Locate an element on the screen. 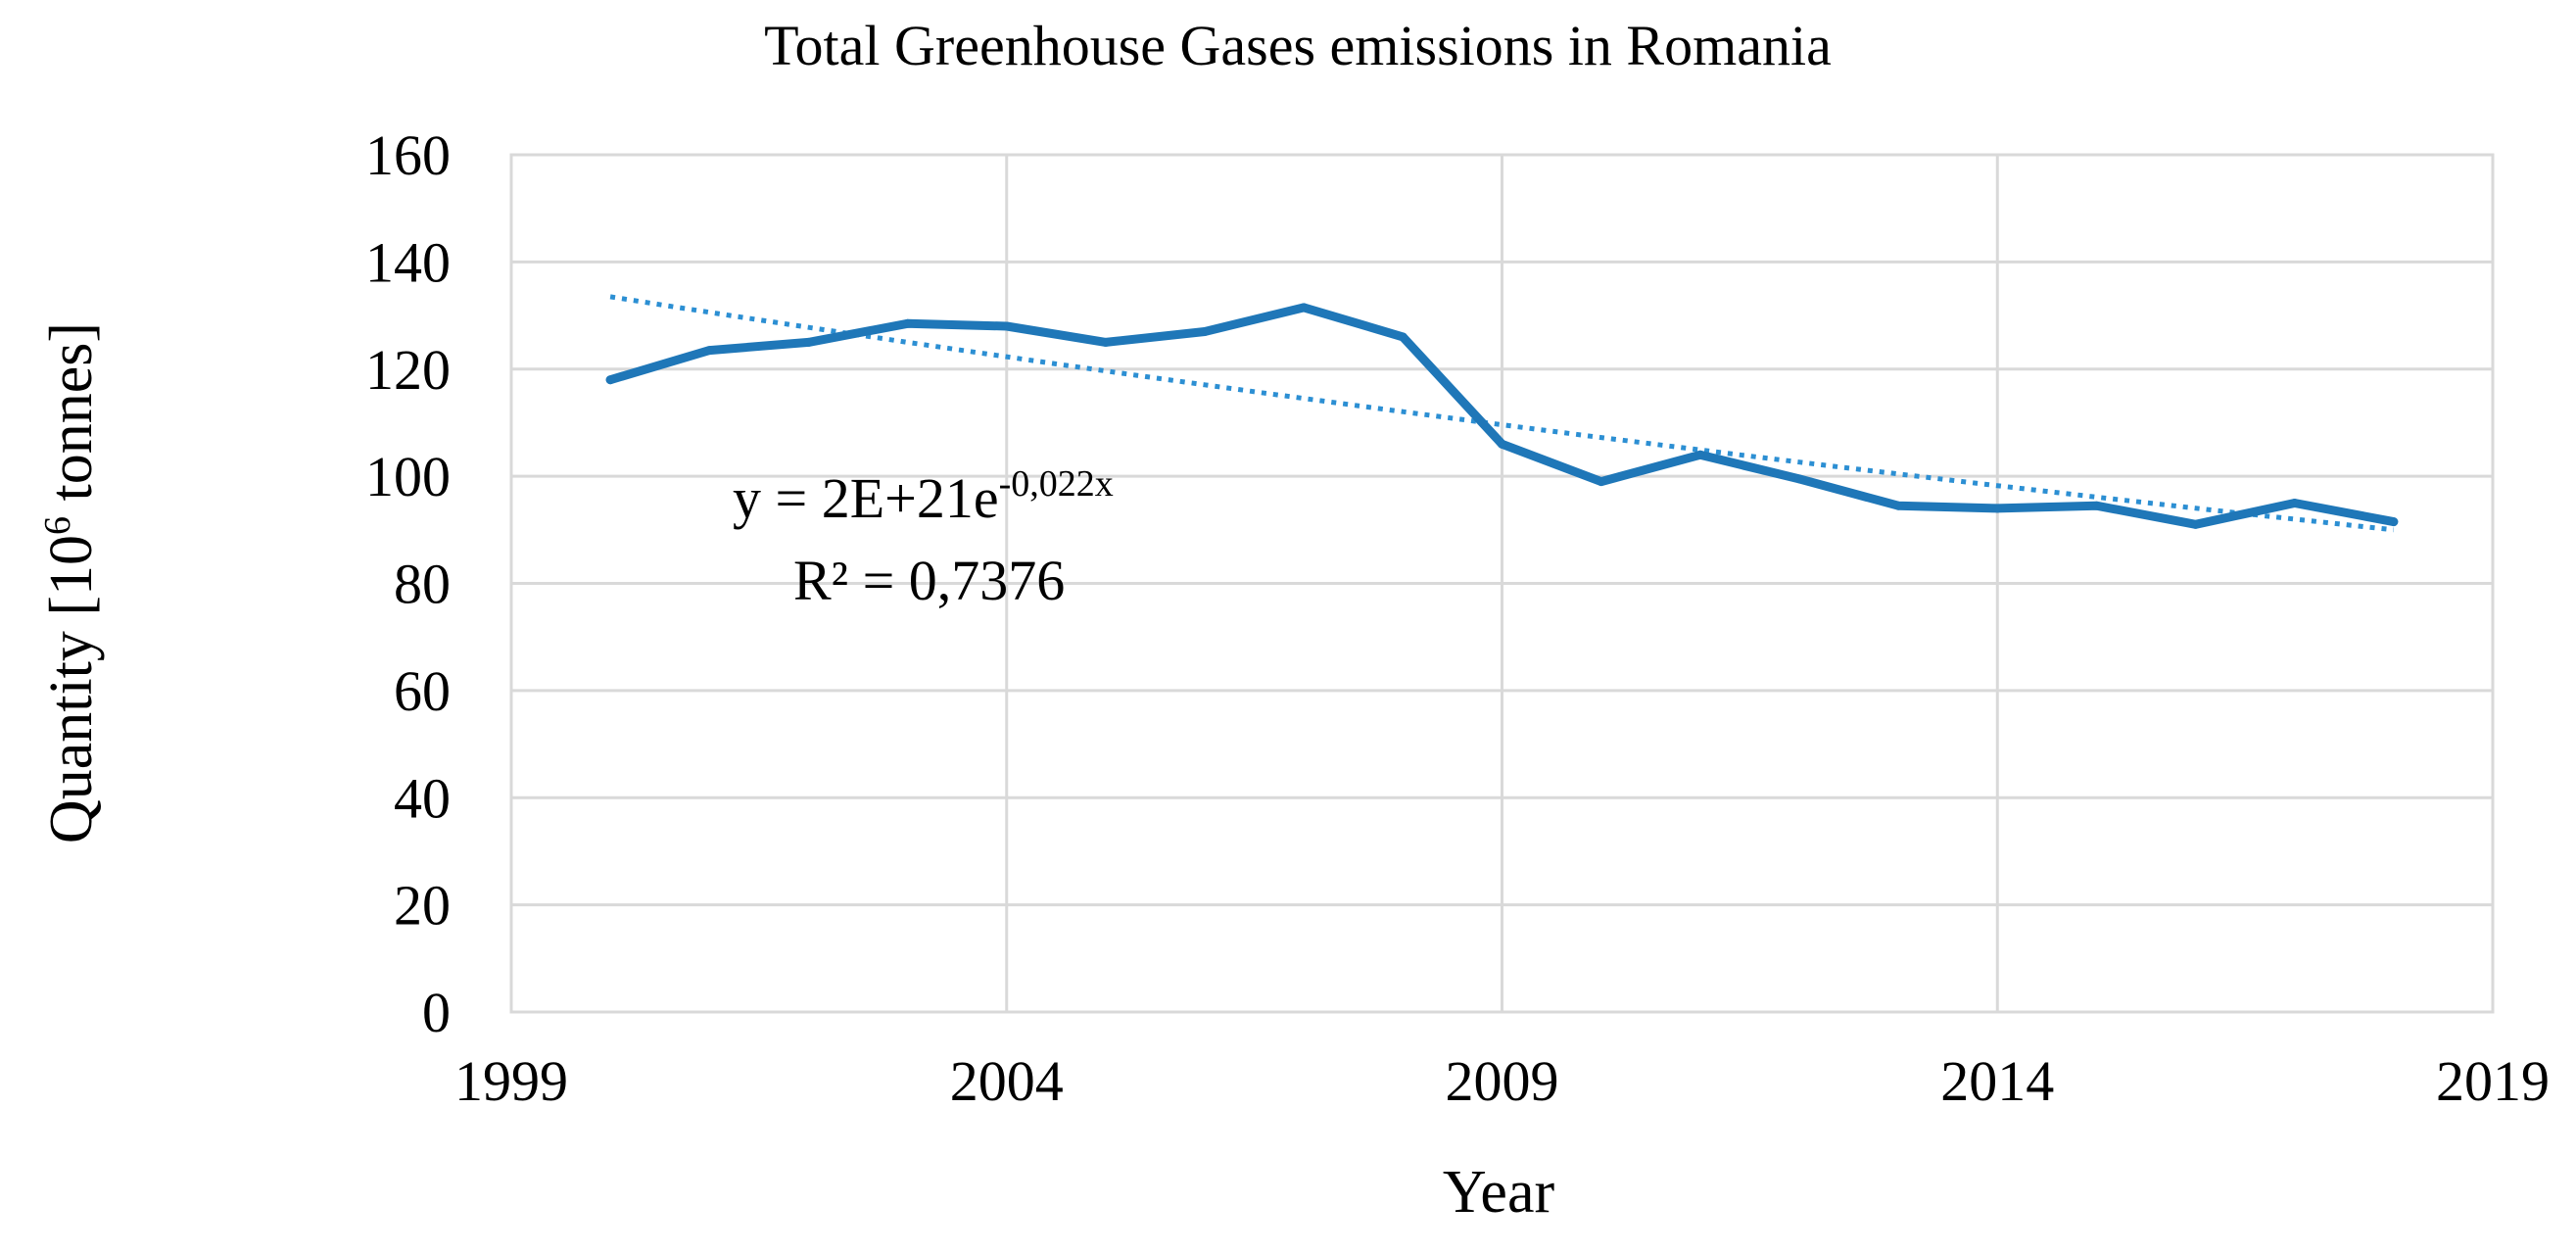 The image size is (2576, 1253). y-axis-label: Quantity [106 tonnes] is located at coordinates (71, 582).